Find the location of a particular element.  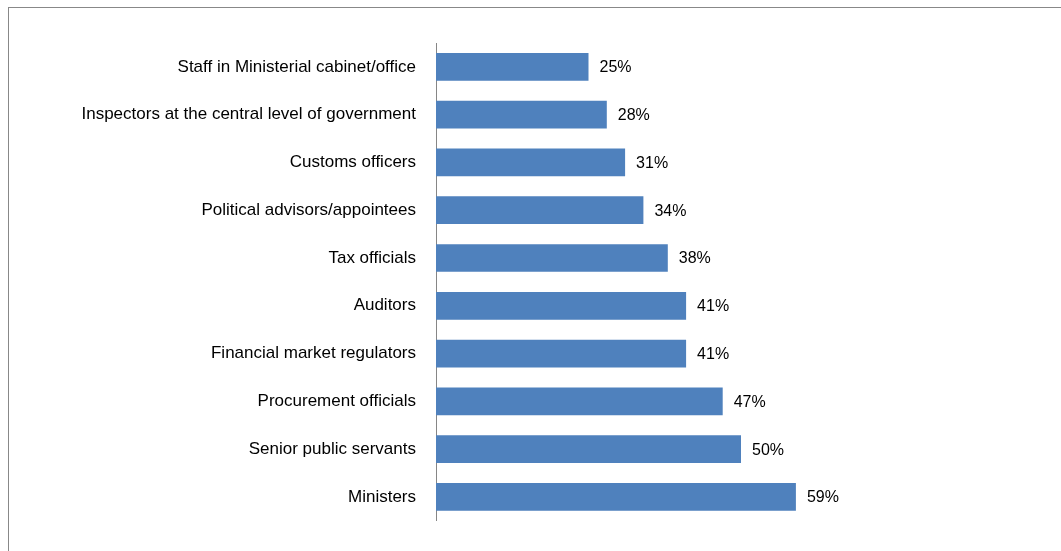

data-label: 59% is located at coordinates (822, 497).